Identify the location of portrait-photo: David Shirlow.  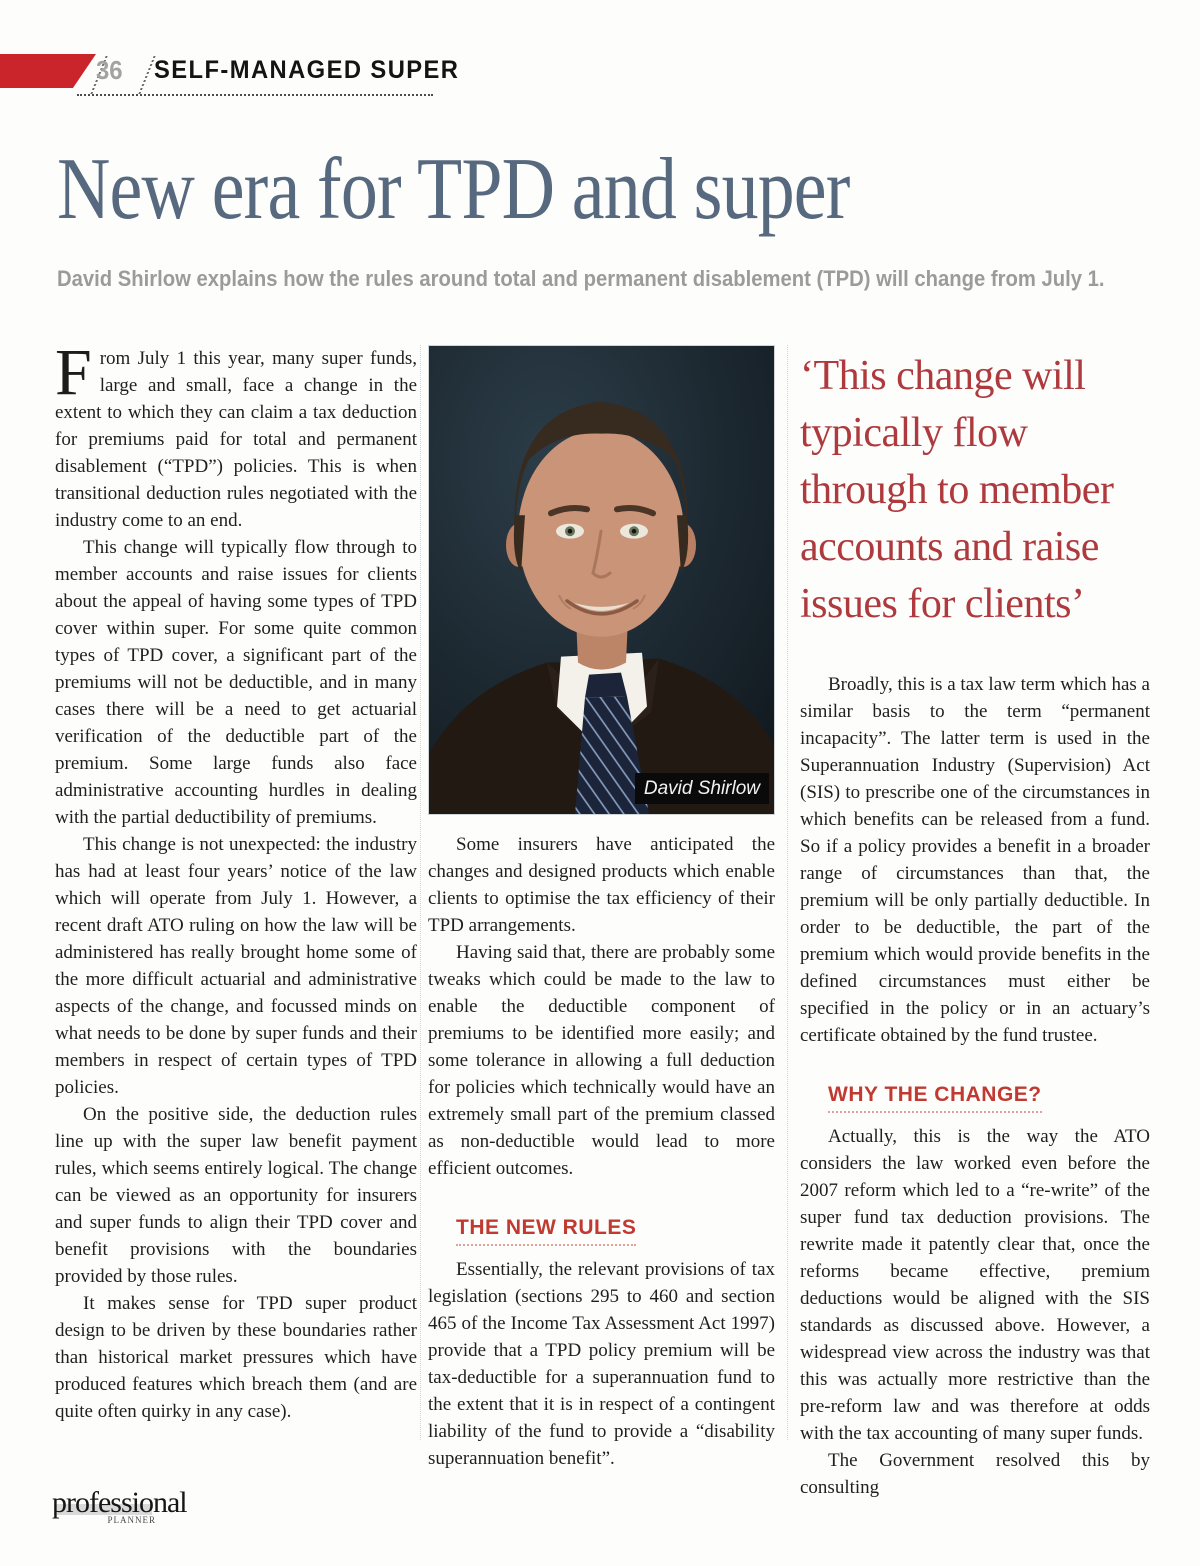
(601, 580).